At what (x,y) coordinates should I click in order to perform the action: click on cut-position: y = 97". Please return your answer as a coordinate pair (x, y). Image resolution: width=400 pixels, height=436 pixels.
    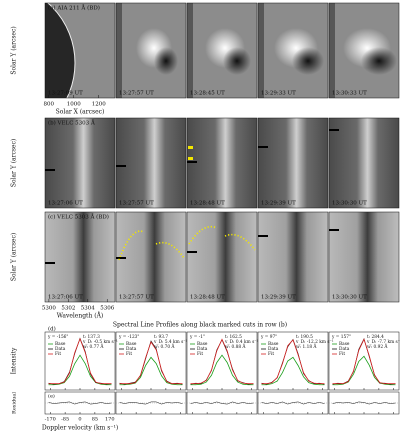
    Looking at the image, I should click on (268, 337).